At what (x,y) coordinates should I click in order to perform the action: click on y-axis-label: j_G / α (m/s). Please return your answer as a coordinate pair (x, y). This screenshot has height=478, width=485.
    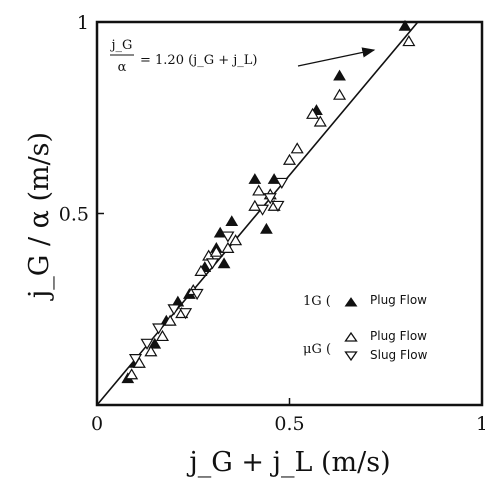
    Looking at the image, I should click on (39, 216).